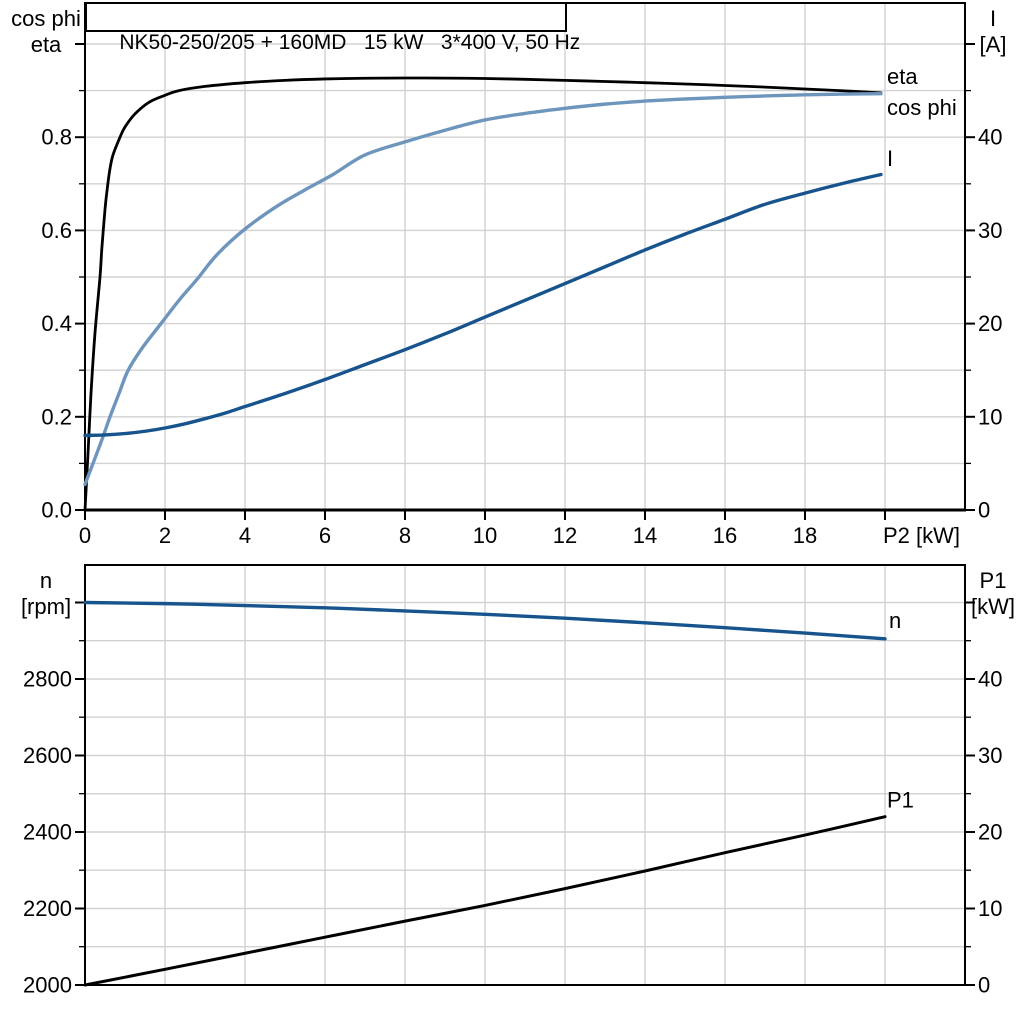 Image resolution: width=1024 pixels, height=1024 pixels. Describe the element at coordinates (922, 107) in the screenshot. I see `series-label-cos-phi: cos phi` at that location.